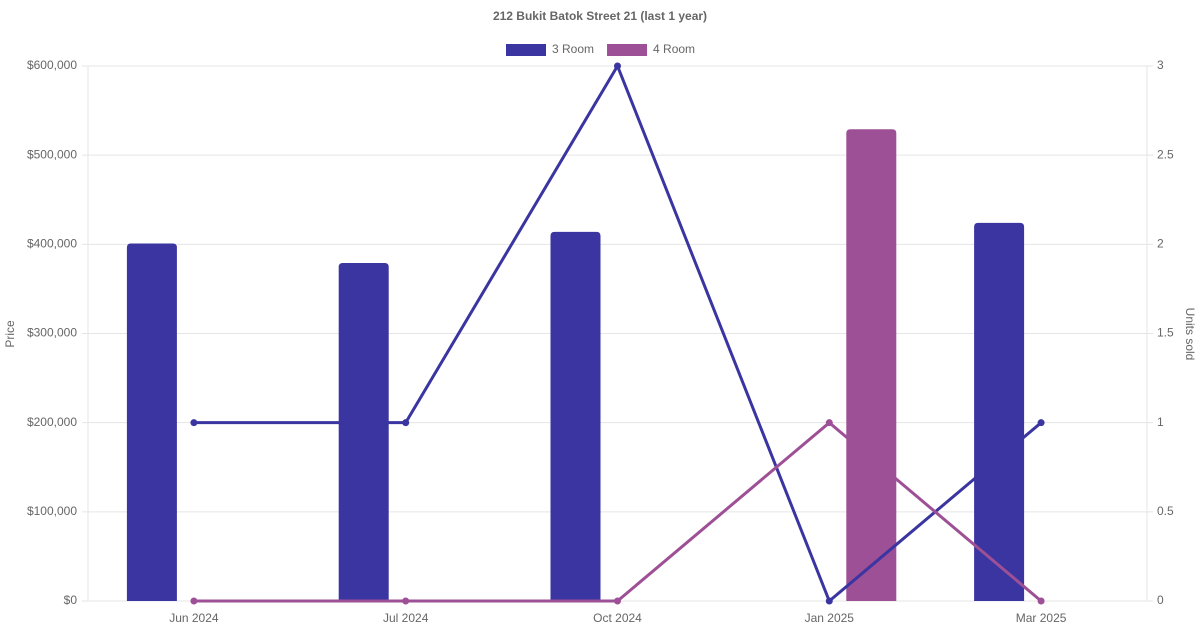  Describe the element at coordinates (10, 334) in the screenshot. I see `y-axis-label: Price` at that location.